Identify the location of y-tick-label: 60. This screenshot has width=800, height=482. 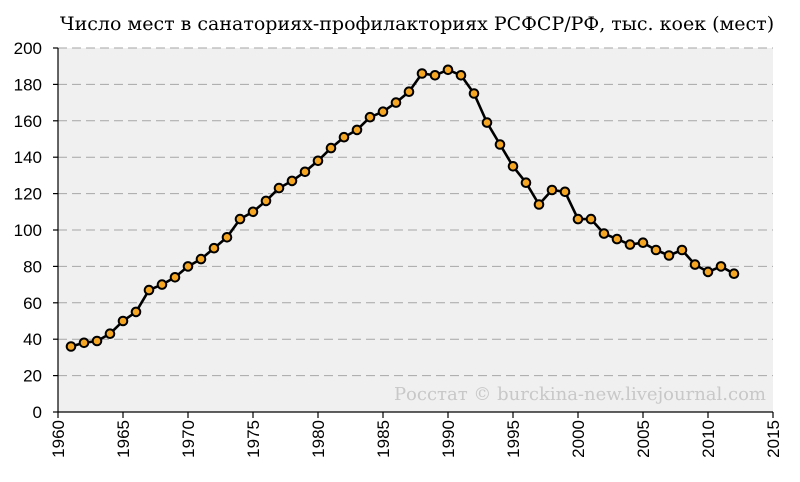
(32, 303).